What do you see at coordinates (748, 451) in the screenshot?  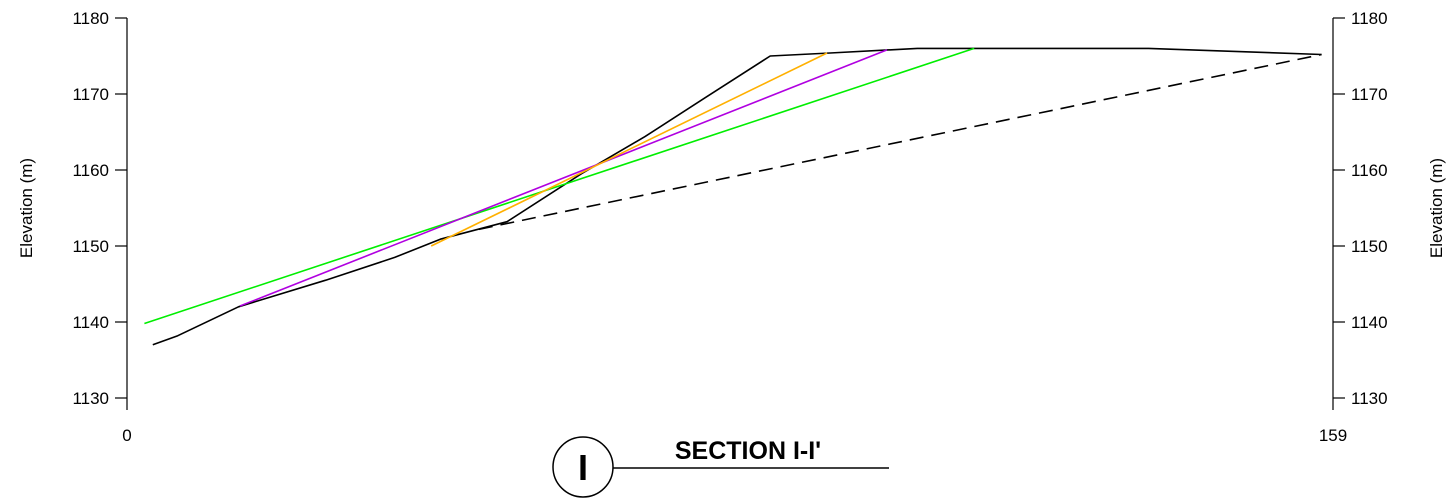 I see `chart-title: SECTION I-I'` at bounding box center [748, 451].